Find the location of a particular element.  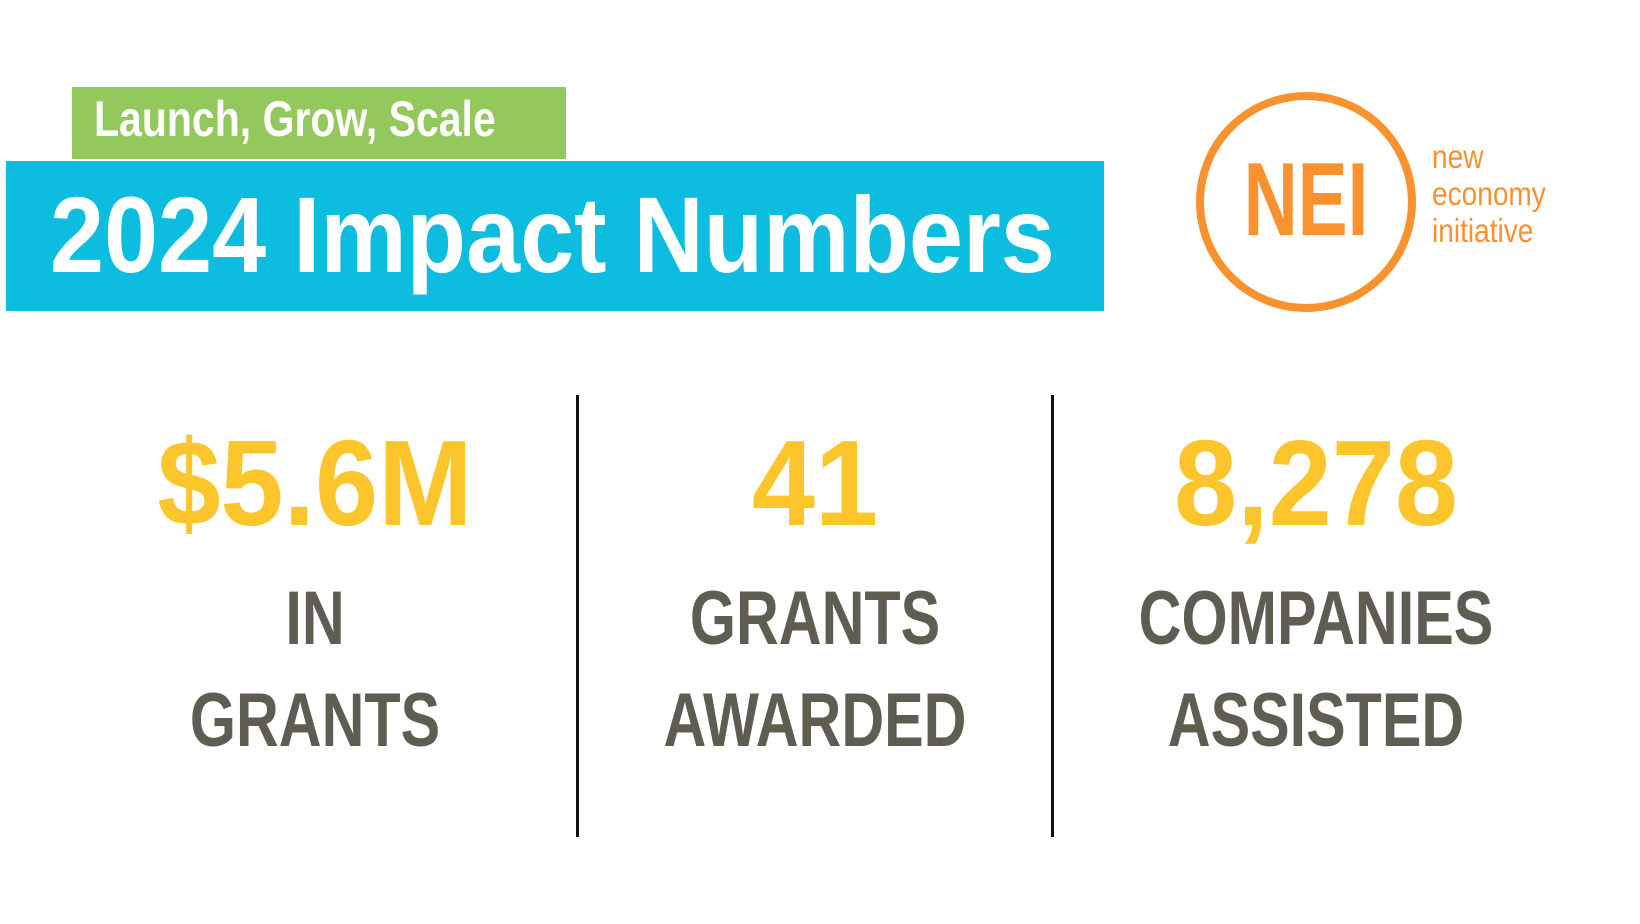

stat-value: $5.6M is located at coordinates (315, 483).